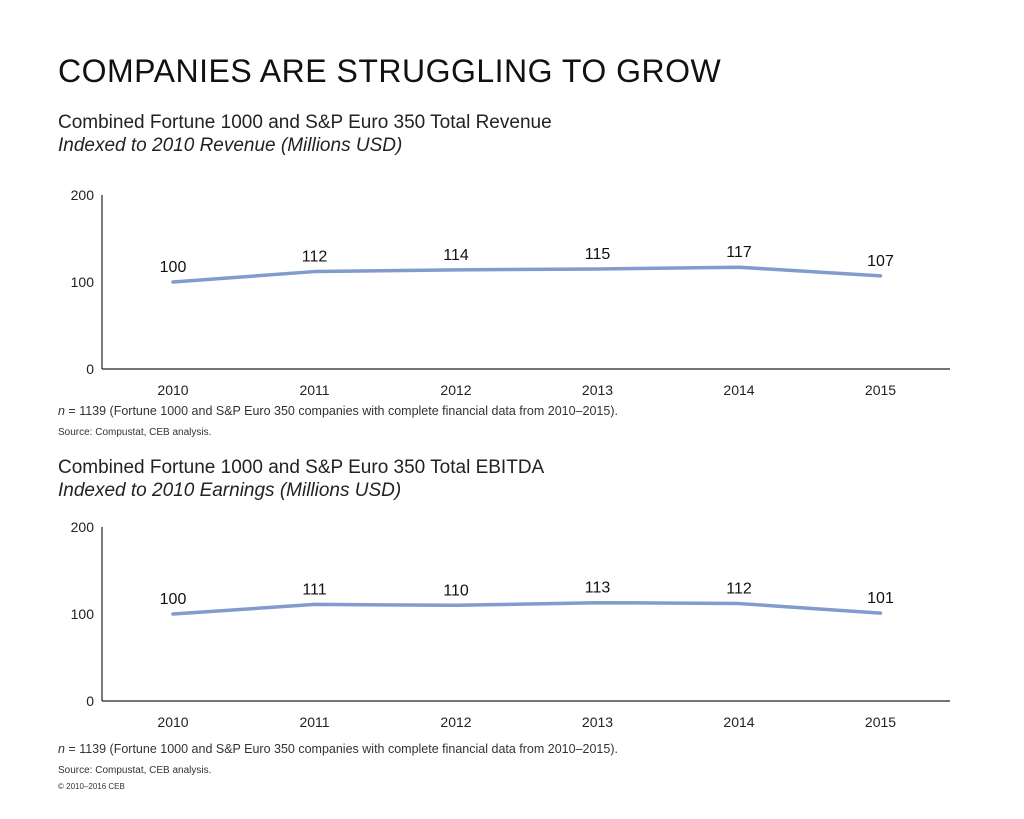  I want to click on ebitda-x-tick-label: 2014, so click(738, 722).